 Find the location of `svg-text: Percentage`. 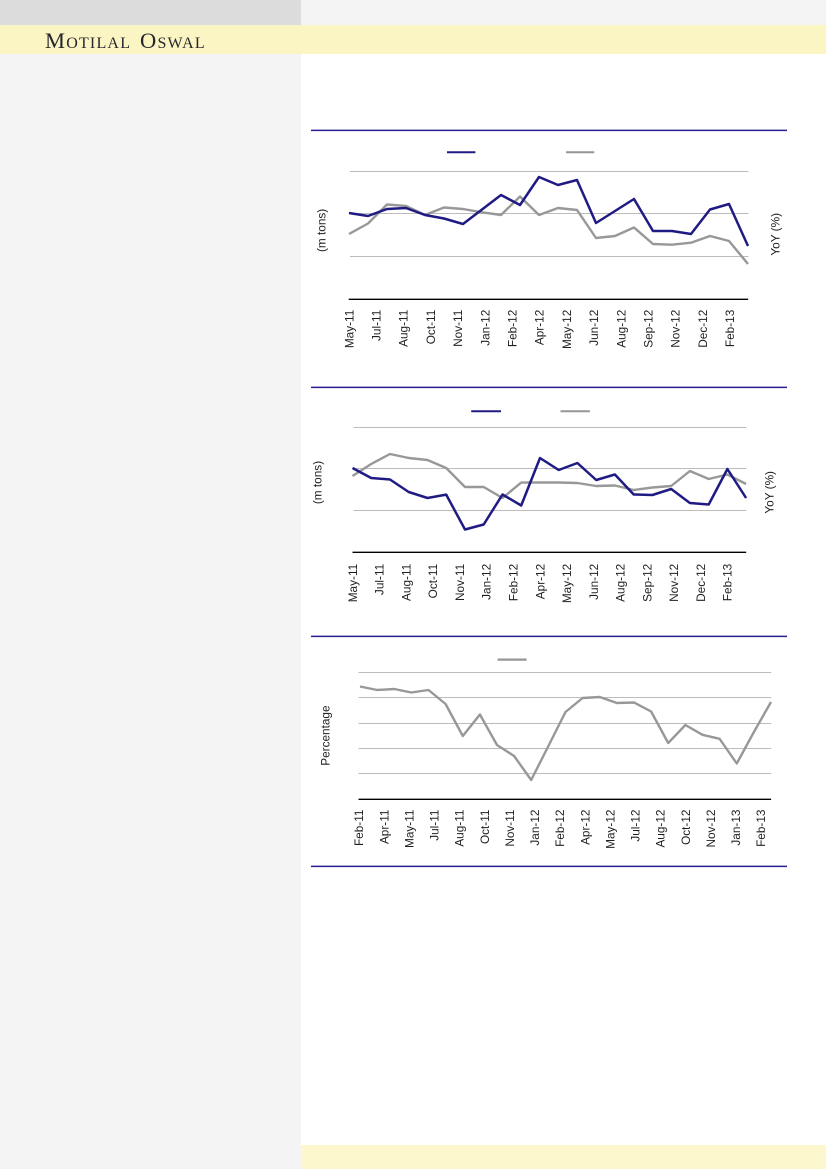

svg-text: Percentage is located at coordinates (326, 735).